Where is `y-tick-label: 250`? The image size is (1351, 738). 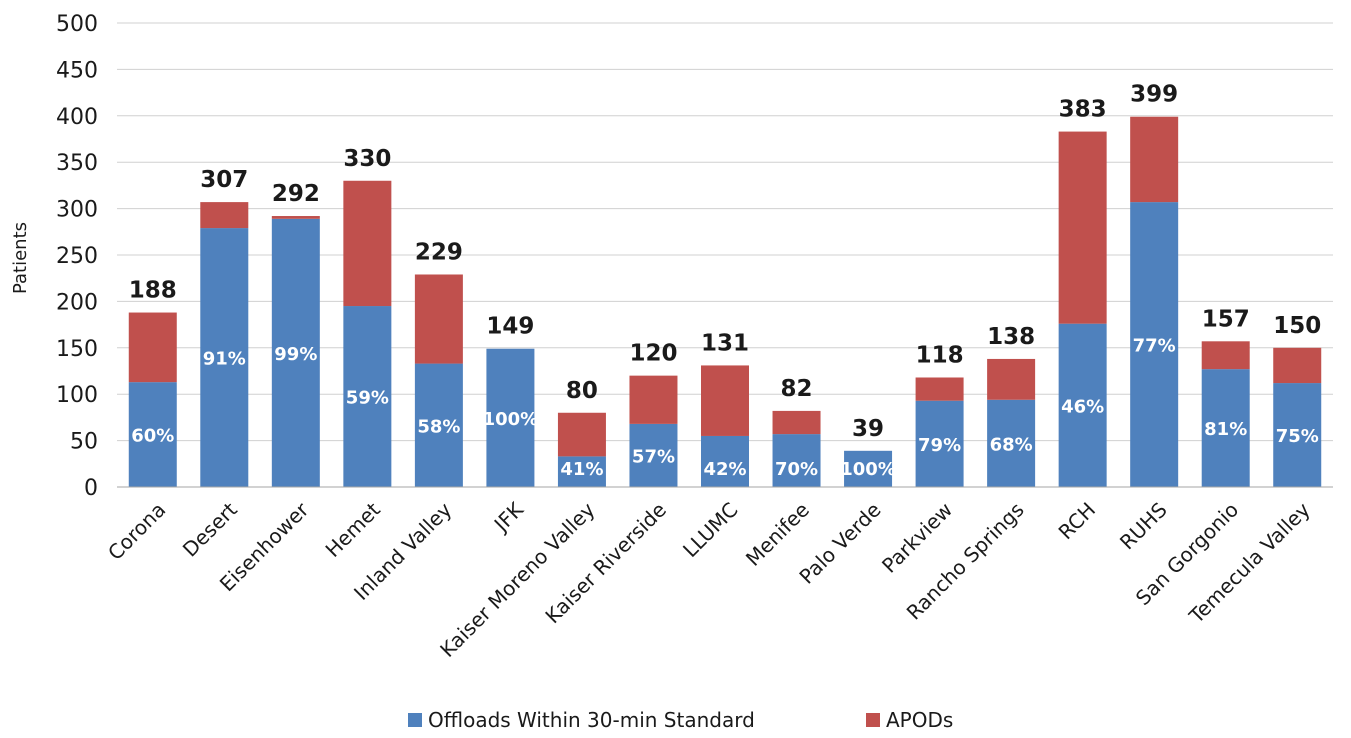
y-tick-label: 250 is located at coordinates (77, 256).